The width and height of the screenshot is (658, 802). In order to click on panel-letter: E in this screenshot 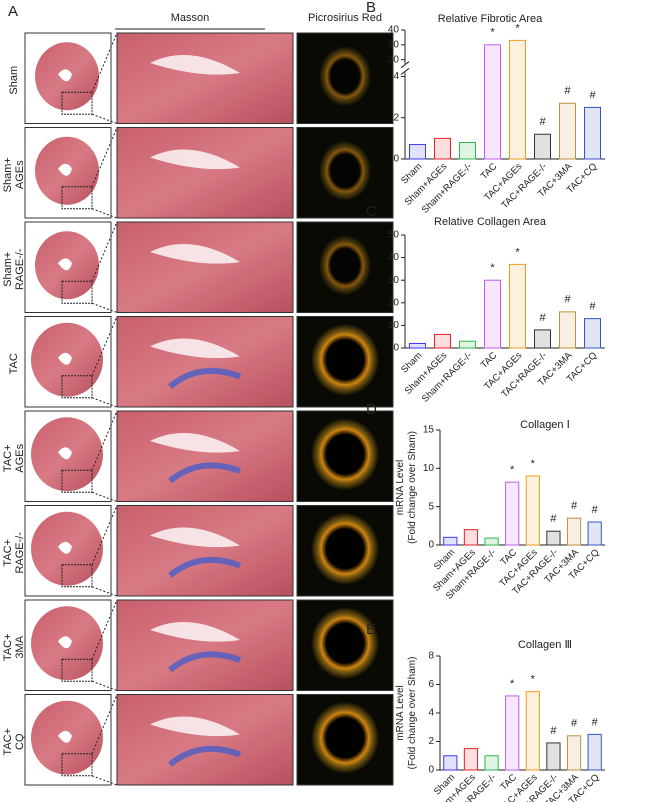, I will do `click(371, 629)`.